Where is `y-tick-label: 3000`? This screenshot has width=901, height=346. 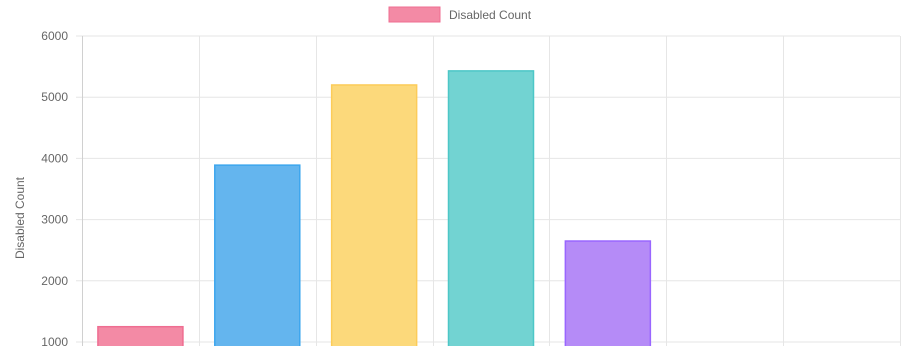 y-tick-label: 3000 is located at coordinates (54, 220).